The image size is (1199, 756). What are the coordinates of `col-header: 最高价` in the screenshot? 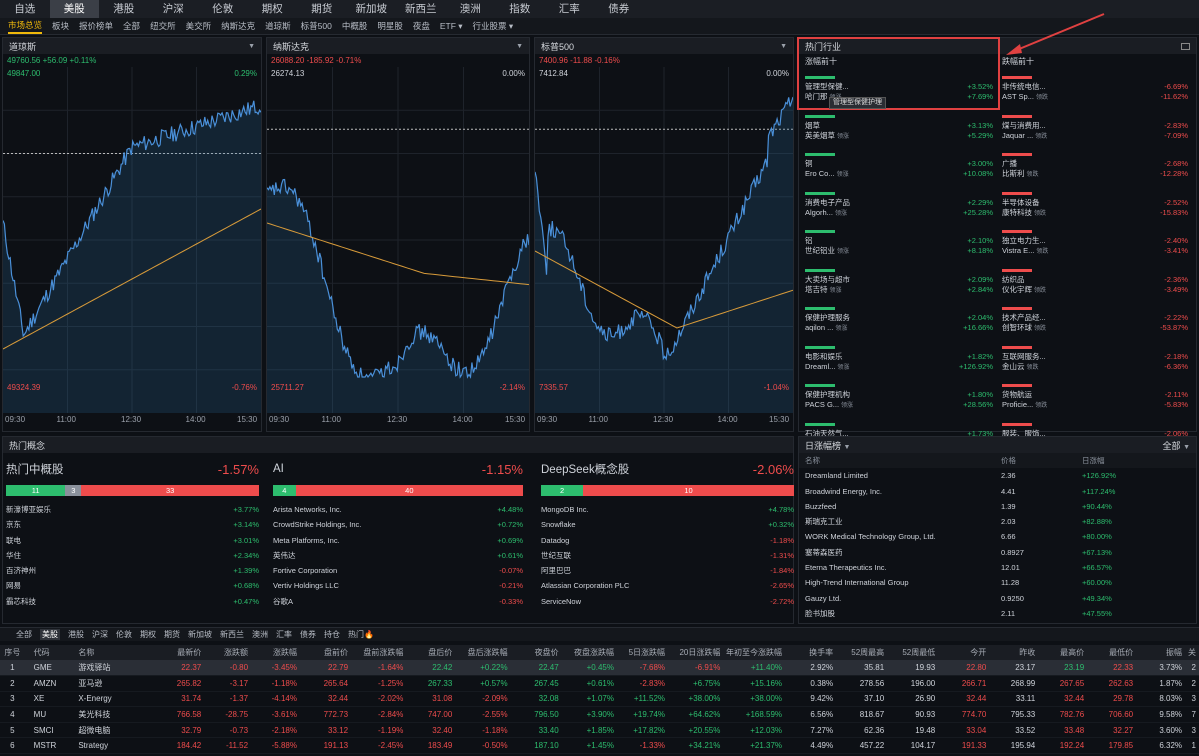 It's located at (1063, 652).